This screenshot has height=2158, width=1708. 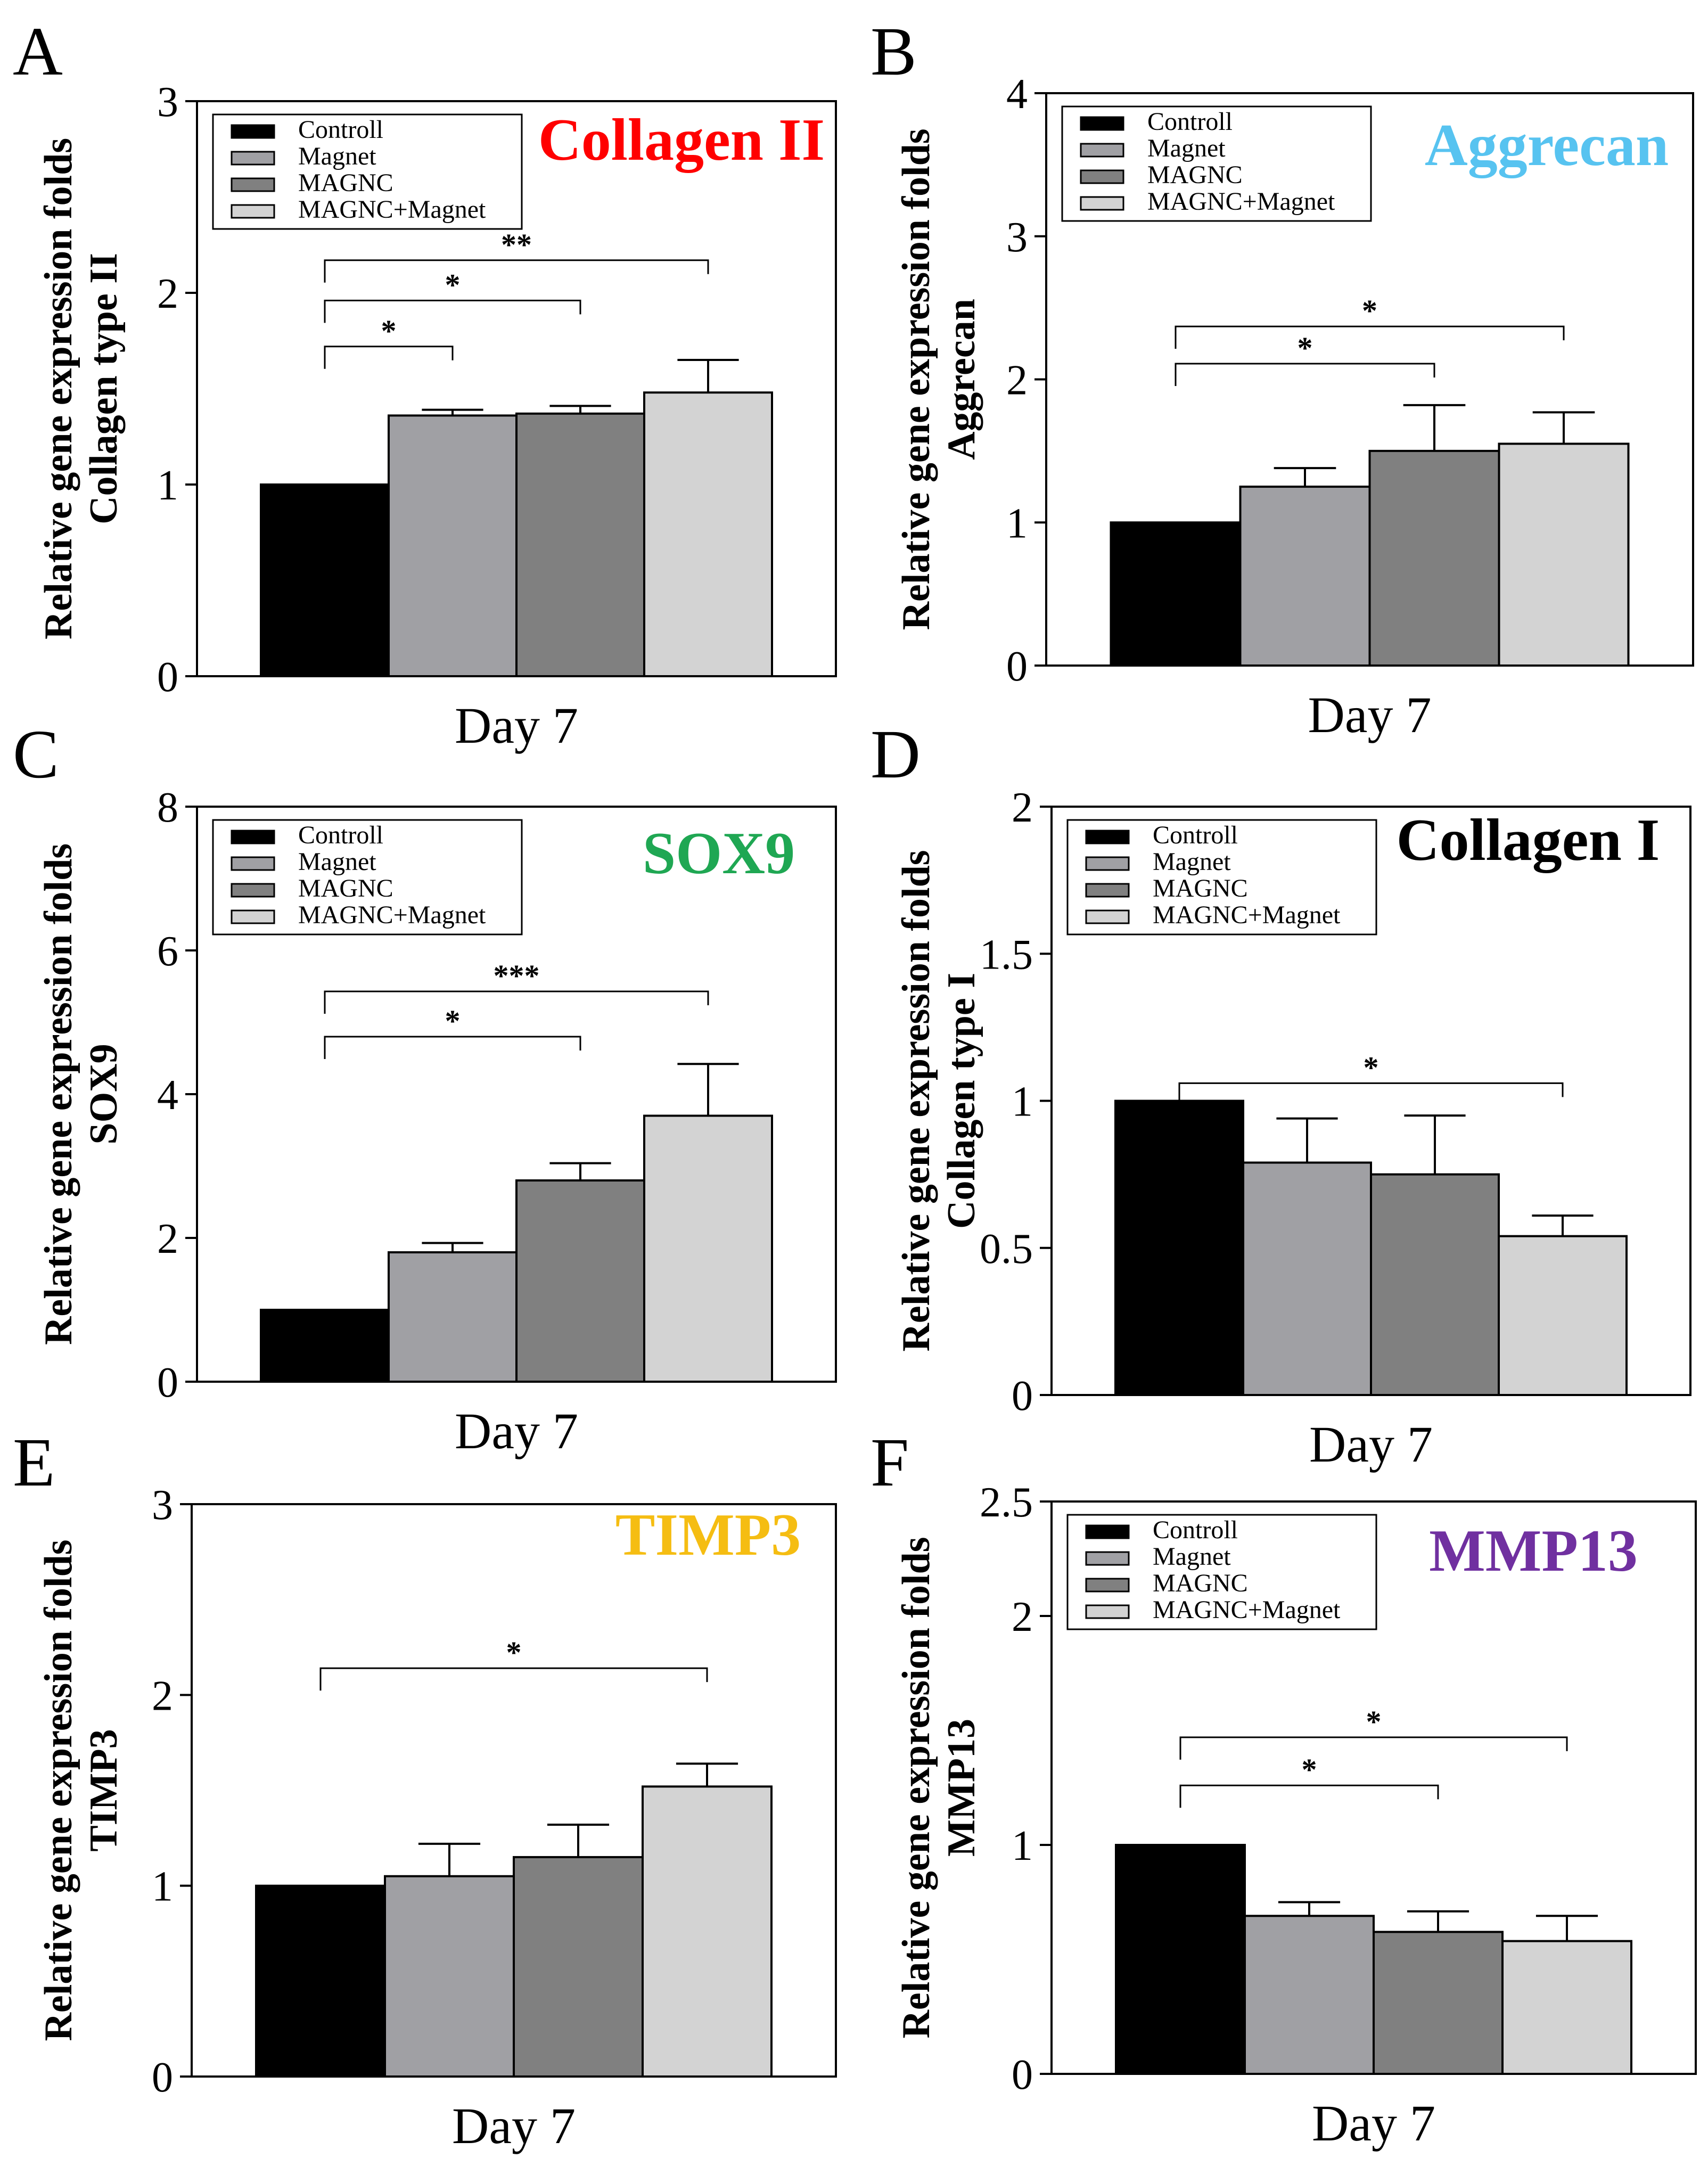 What do you see at coordinates (1533, 1551) in the screenshot?
I see `chart-title: MMP13` at bounding box center [1533, 1551].